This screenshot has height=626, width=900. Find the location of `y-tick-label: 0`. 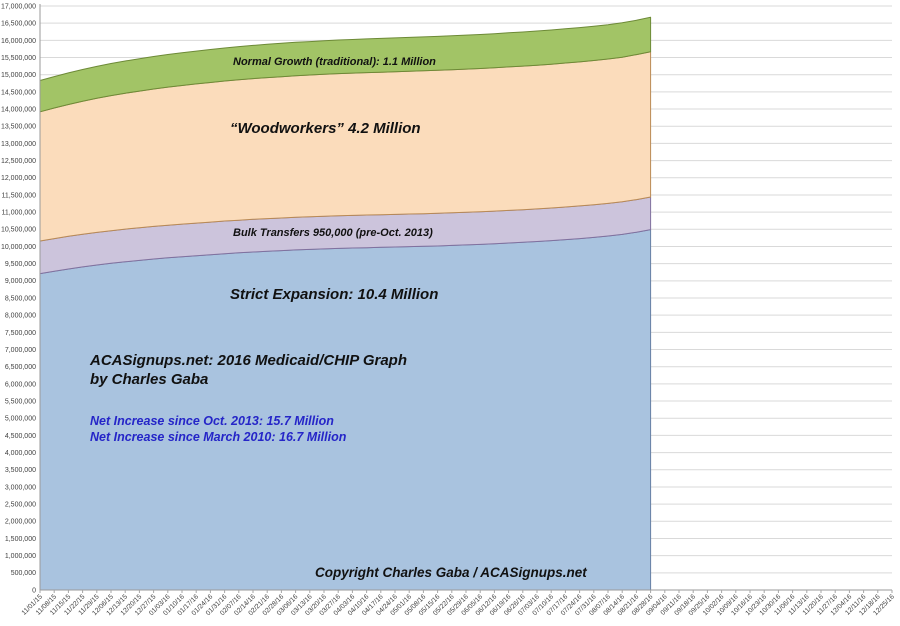

y-tick-label: 0 is located at coordinates (34, 590).